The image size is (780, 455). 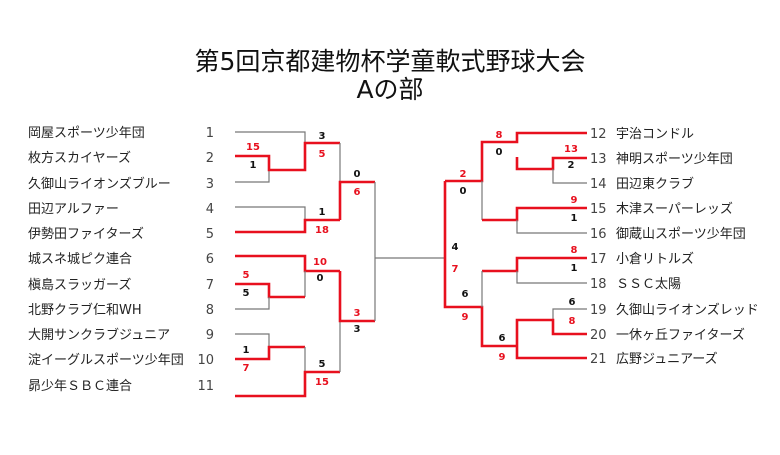 I want to click on team-seed: 7, so click(x=210, y=285).